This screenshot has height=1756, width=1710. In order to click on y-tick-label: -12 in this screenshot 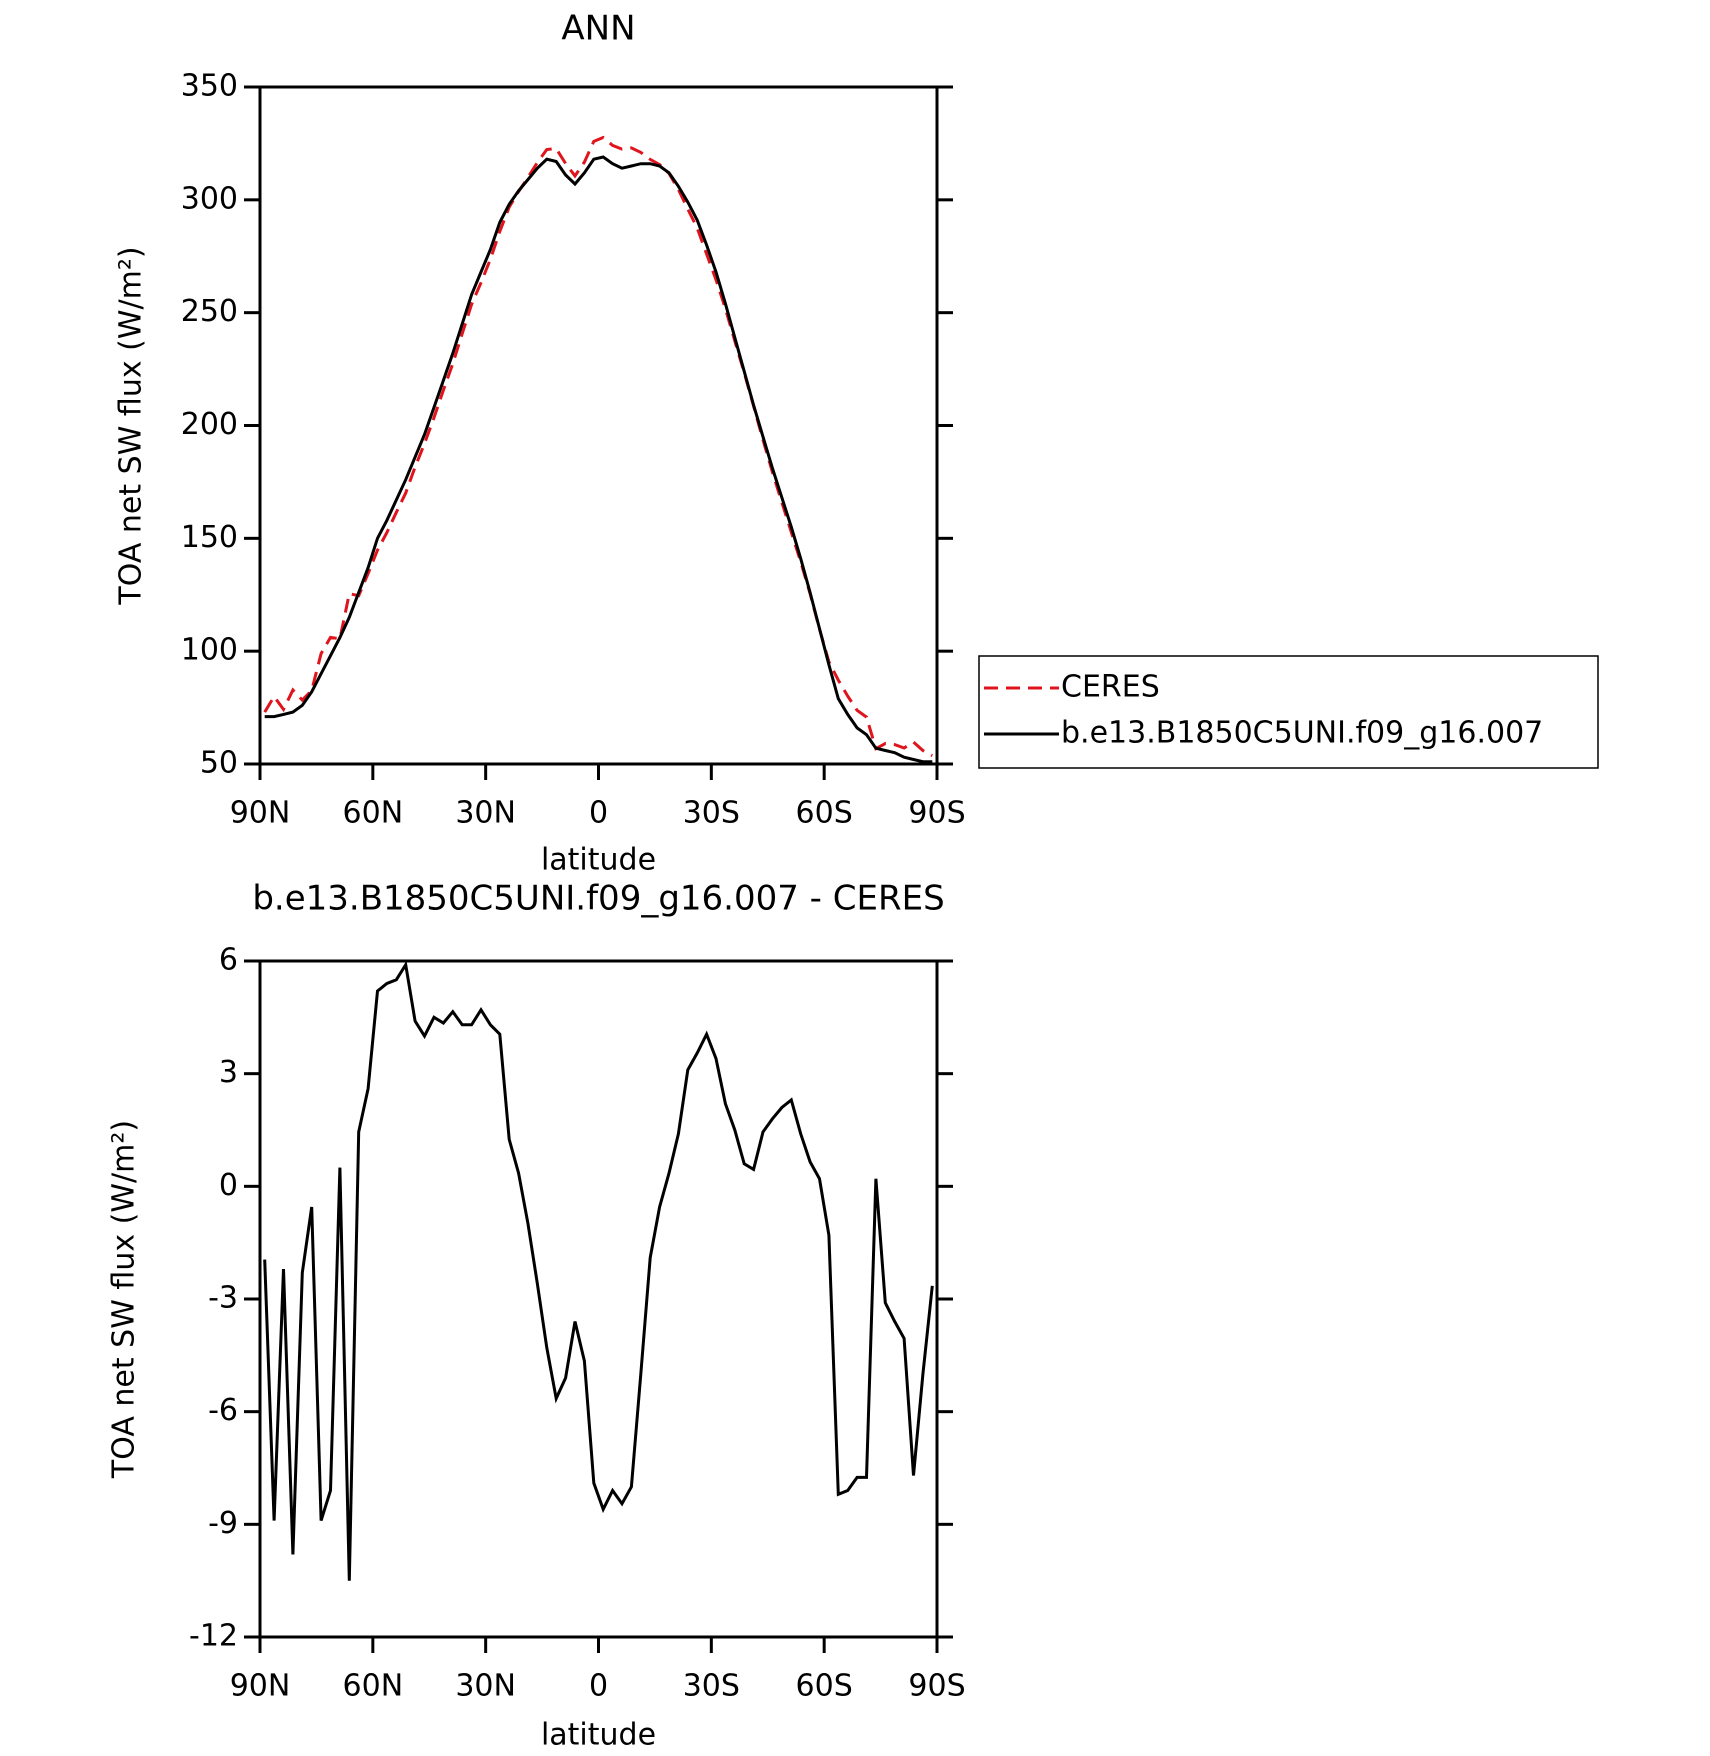, I will do `click(213, 1636)`.